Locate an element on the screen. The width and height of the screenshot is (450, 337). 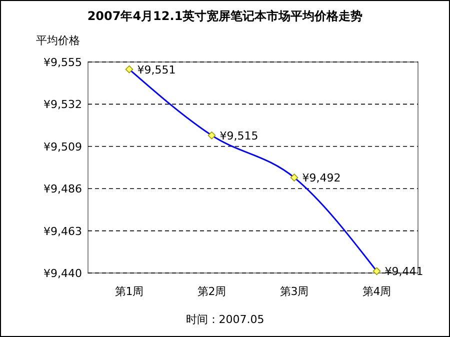
y-tick-label: ¥9,463 is located at coordinates (63, 231).